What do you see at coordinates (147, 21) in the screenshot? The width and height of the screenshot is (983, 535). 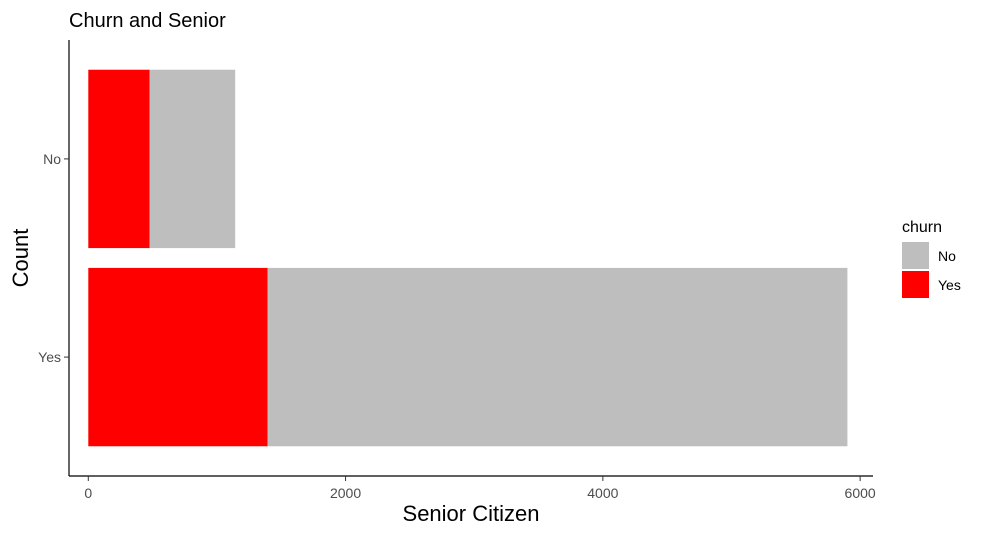 I see `chart-title: Churn and Senior` at bounding box center [147, 21].